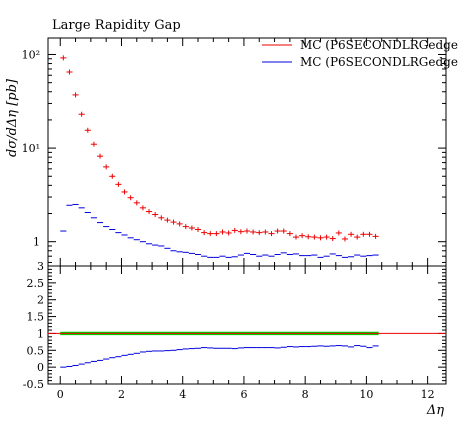 This screenshot has width=461, height=422. I want to click on x-axis-title: Δη, so click(435, 410).